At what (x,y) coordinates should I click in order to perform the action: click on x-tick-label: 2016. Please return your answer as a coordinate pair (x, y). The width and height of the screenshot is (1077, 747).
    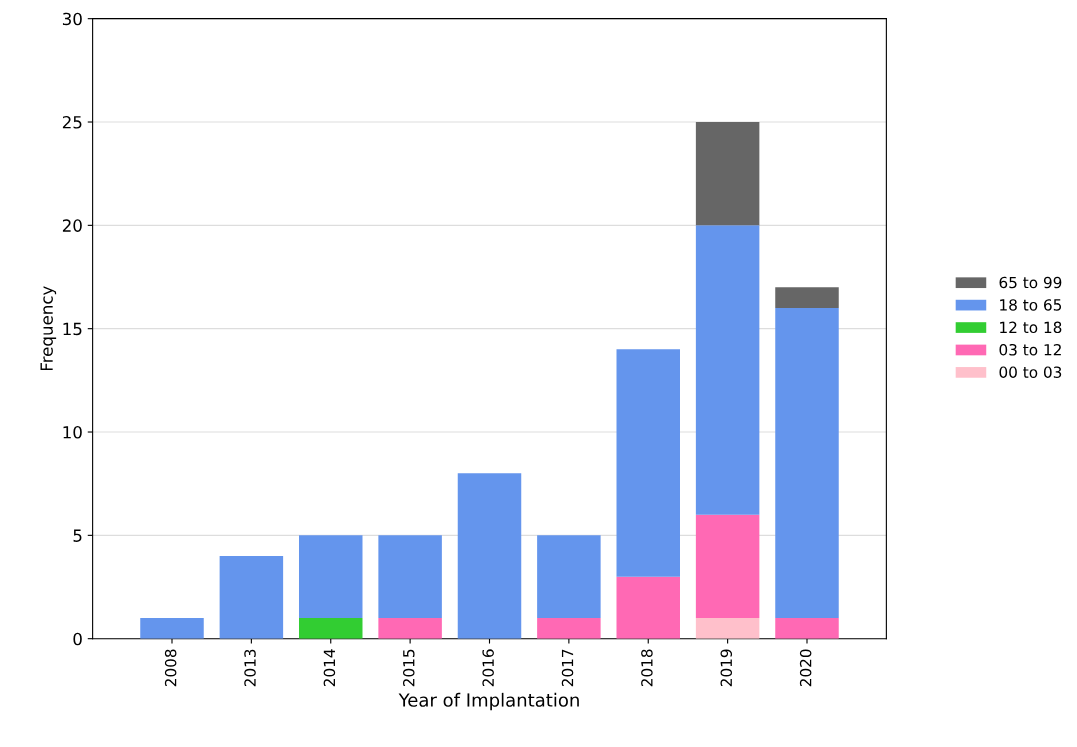
    Looking at the image, I should click on (488, 668).